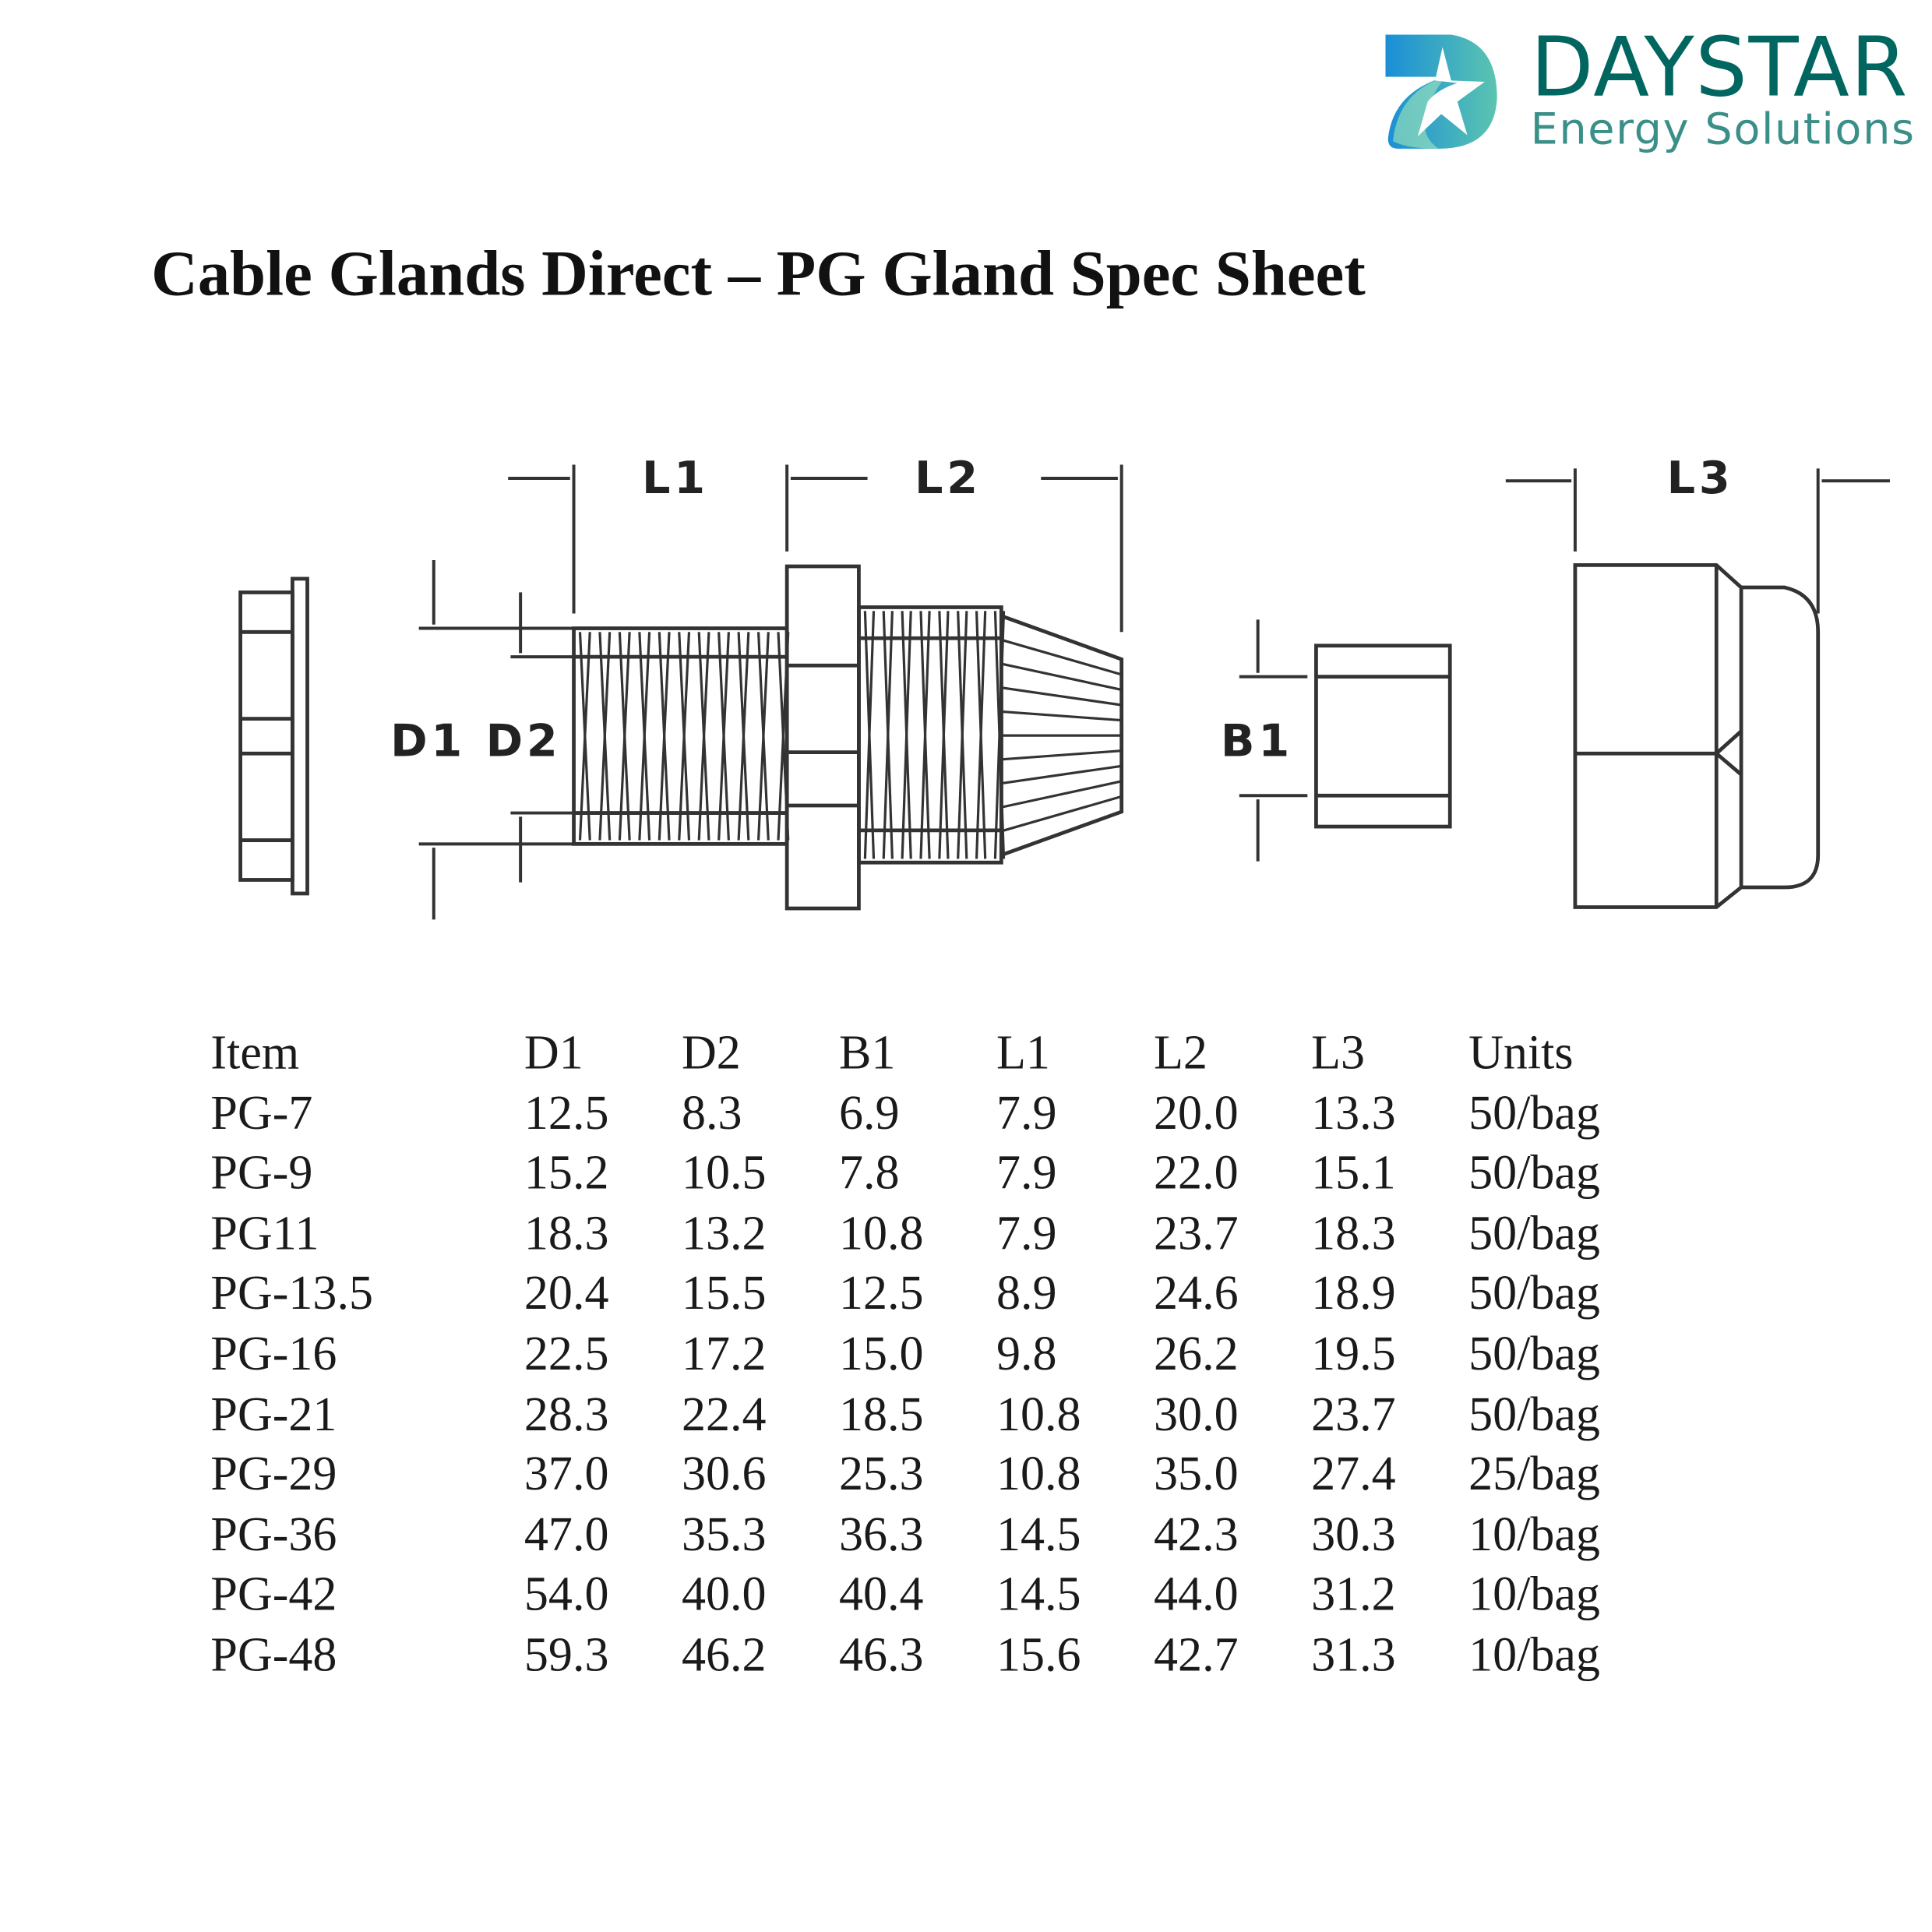  I want to click on dim-label-l1: L1, so click(675, 478).